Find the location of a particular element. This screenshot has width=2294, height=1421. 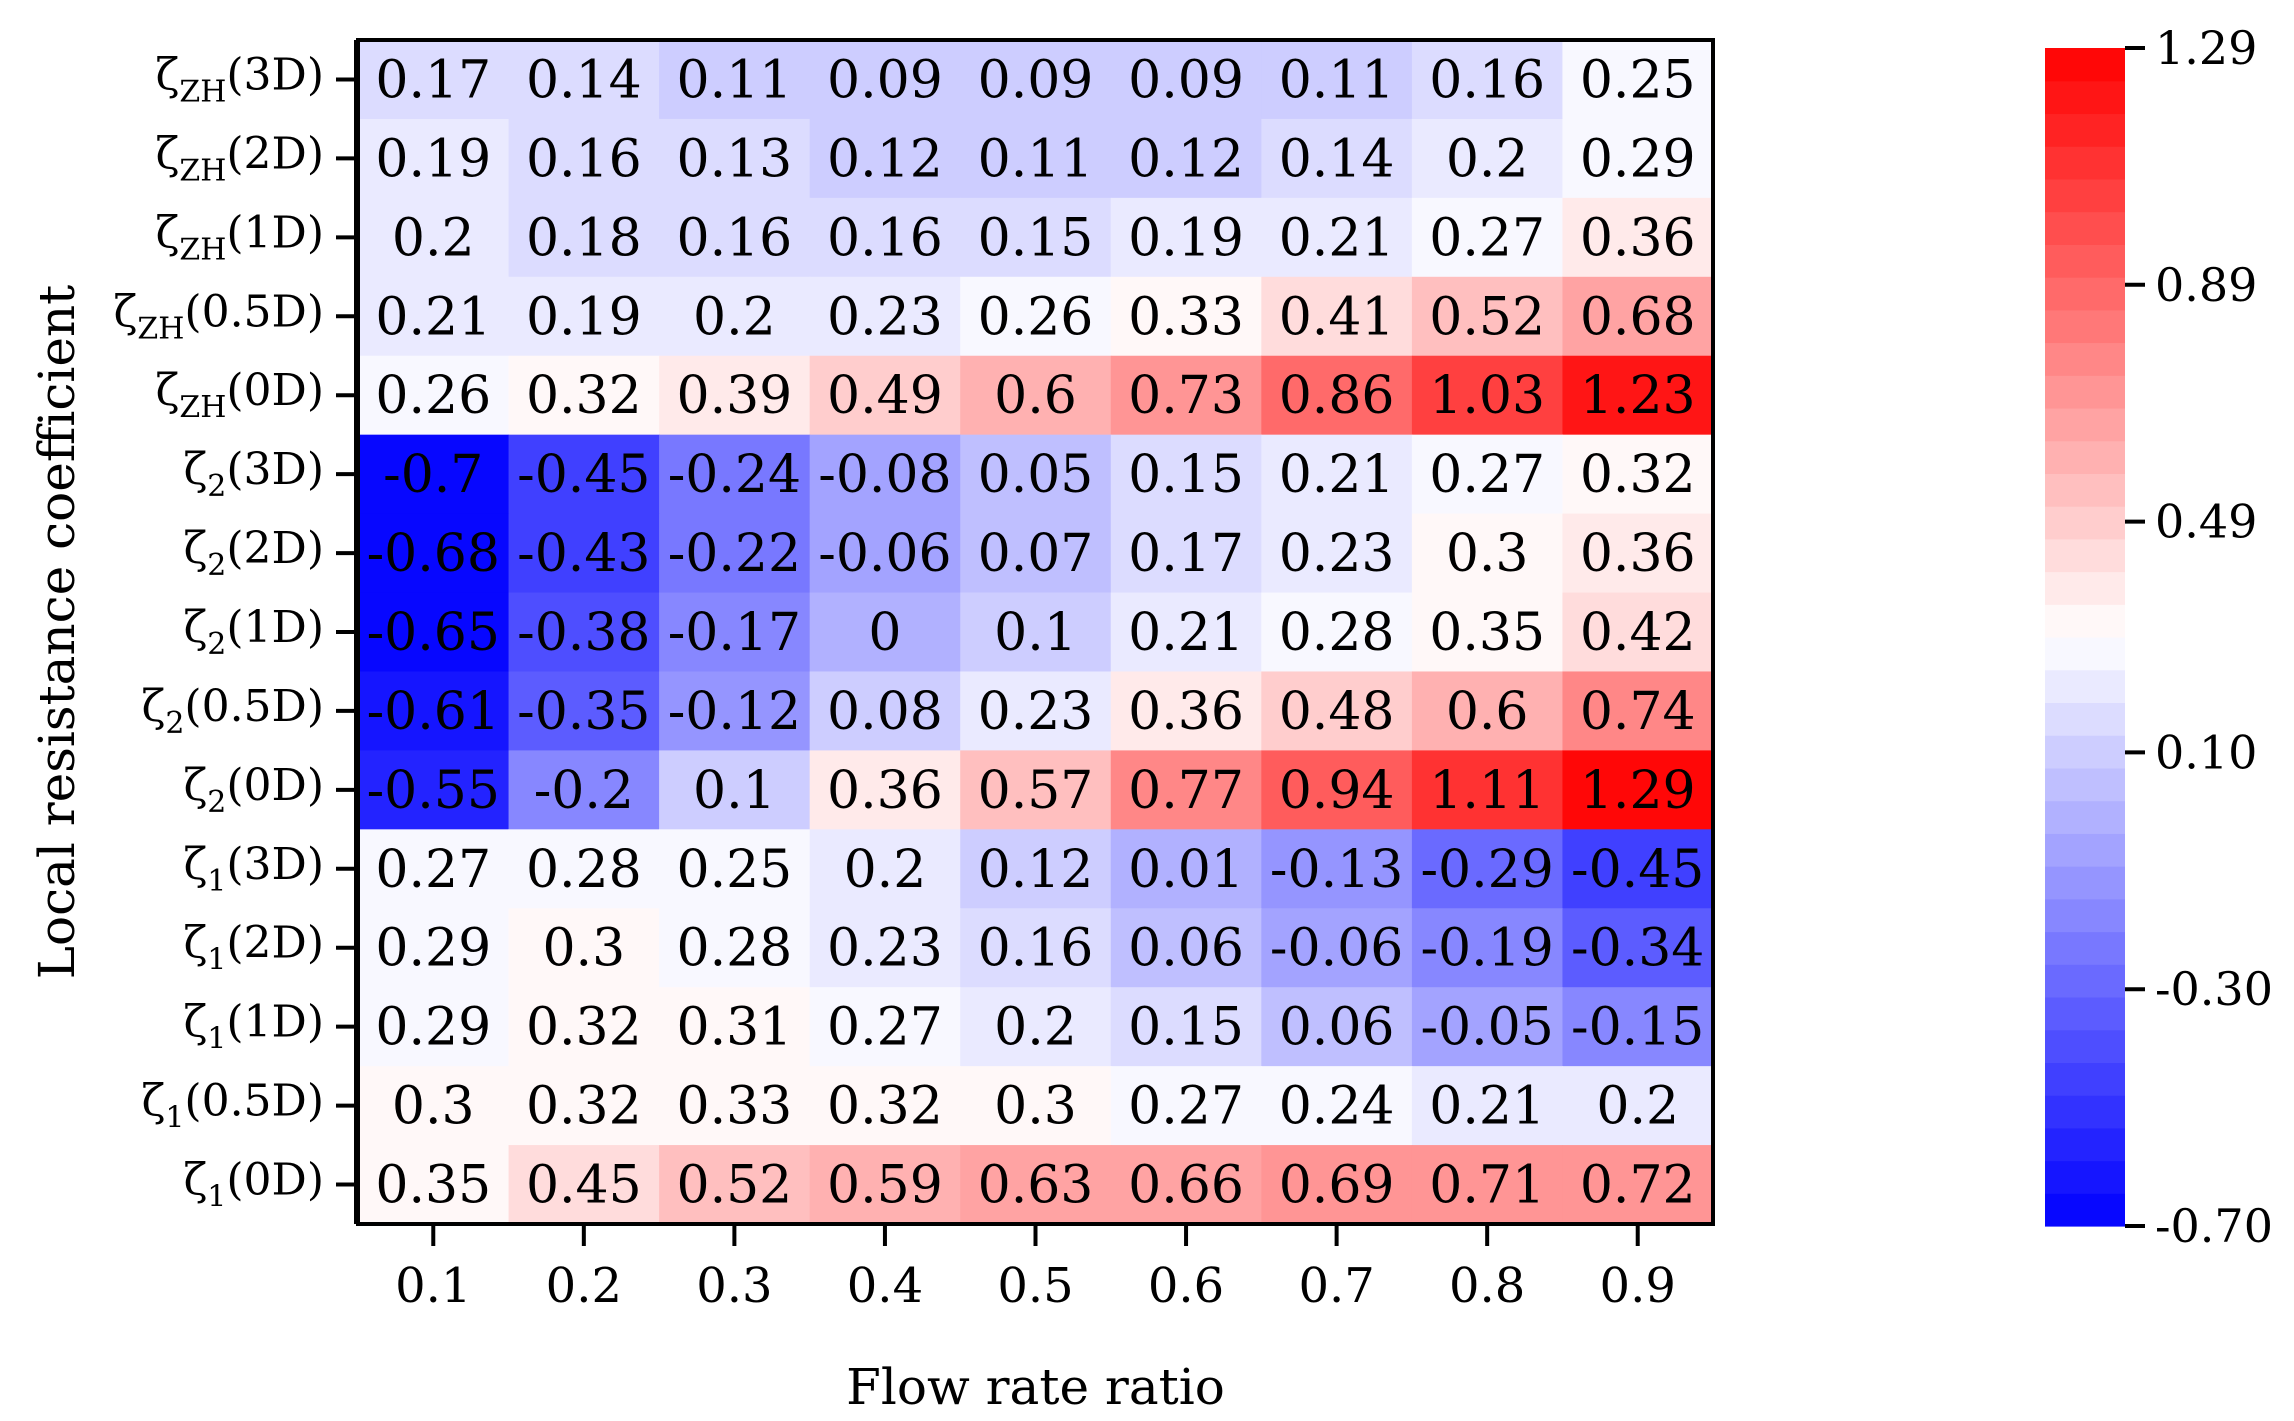

cell-value-label: 0.09 is located at coordinates (885, 80).